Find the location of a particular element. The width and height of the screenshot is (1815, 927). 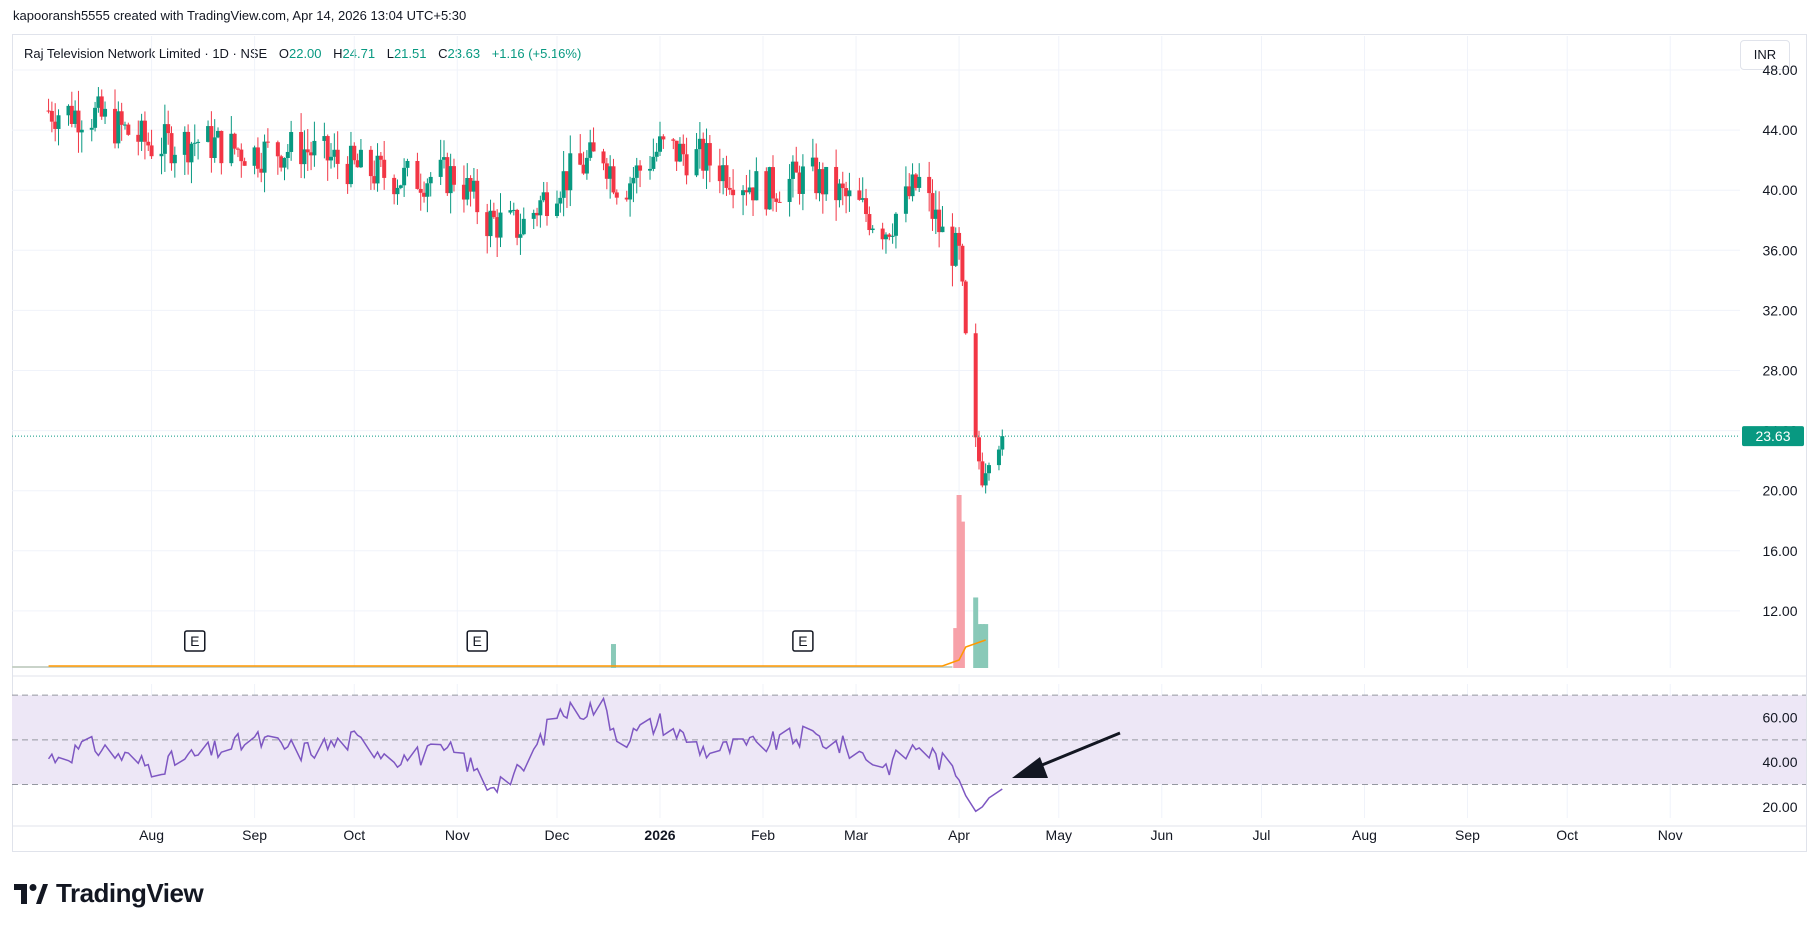

legend-close-value: 23.63 is located at coordinates (464, 53).